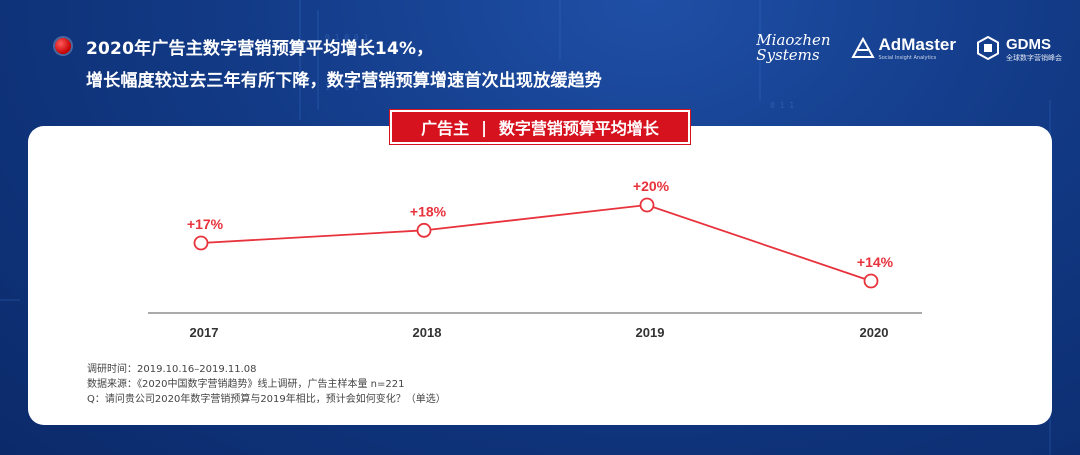  Describe the element at coordinates (1028, 44) in the screenshot. I see `gdms-logo-text: GDMS` at that location.